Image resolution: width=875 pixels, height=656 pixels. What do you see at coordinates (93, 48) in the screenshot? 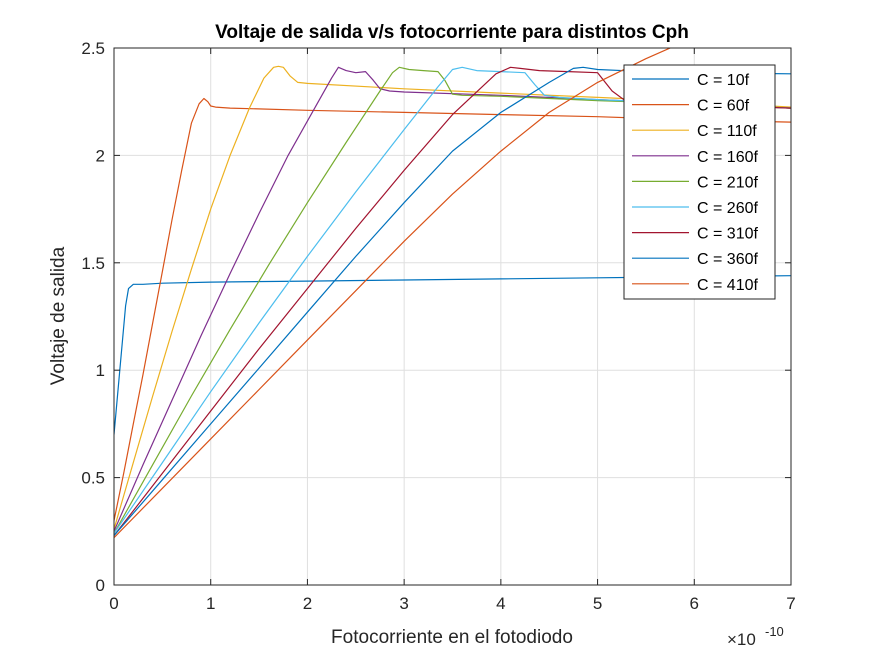
I see `y-tick-label: 2.5` at bounding box center [93, 48].